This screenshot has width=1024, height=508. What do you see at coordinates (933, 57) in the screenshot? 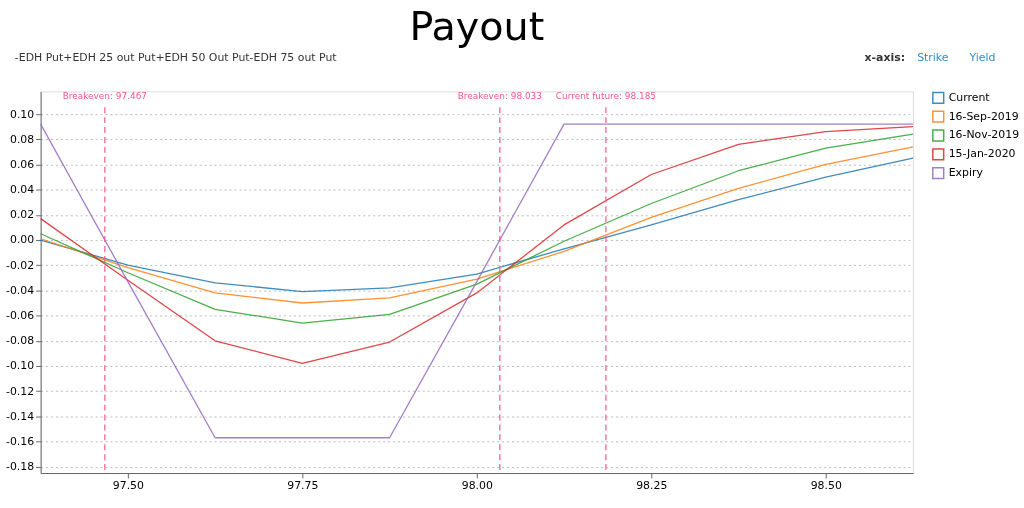
I see `text: Strike` at bounding box center [933, 57].